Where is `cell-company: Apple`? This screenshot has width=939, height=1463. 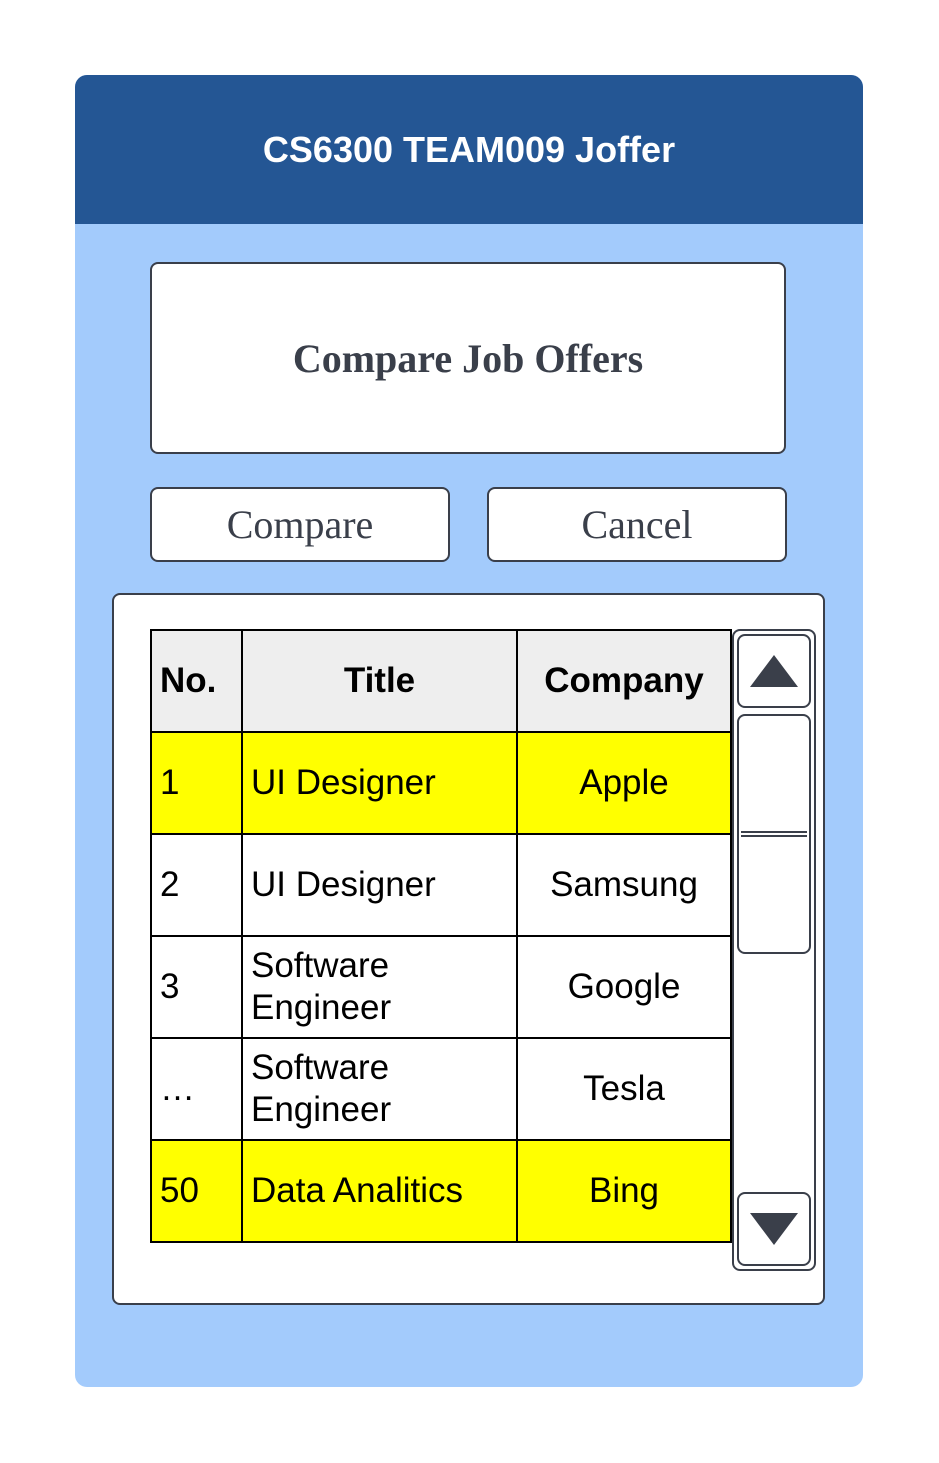
cell-company: Apple is located at coordinates (624, 783).